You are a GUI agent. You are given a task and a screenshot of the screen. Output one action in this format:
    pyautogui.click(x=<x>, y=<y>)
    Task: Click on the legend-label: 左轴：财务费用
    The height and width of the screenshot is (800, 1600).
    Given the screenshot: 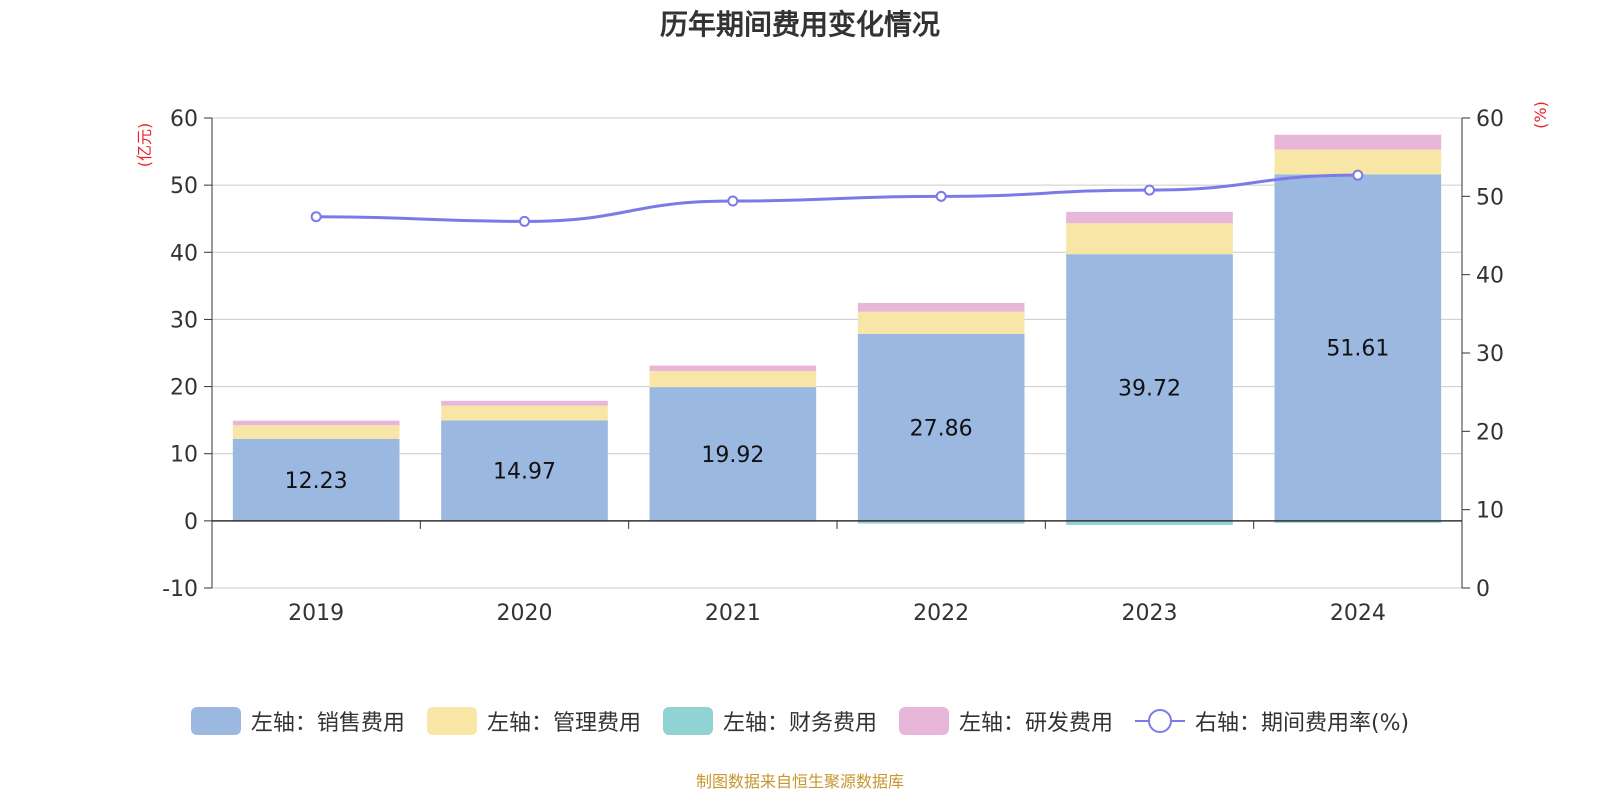 What is the action you would take?
    pyautogui.click(x=799, y=723)
    